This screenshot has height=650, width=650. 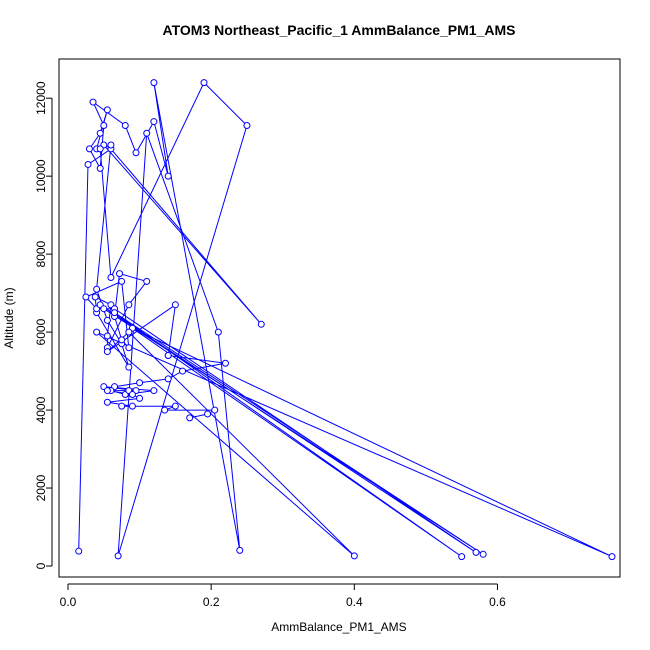 I want to click on y-tick-label: 2000, so click(x=41, y=487).